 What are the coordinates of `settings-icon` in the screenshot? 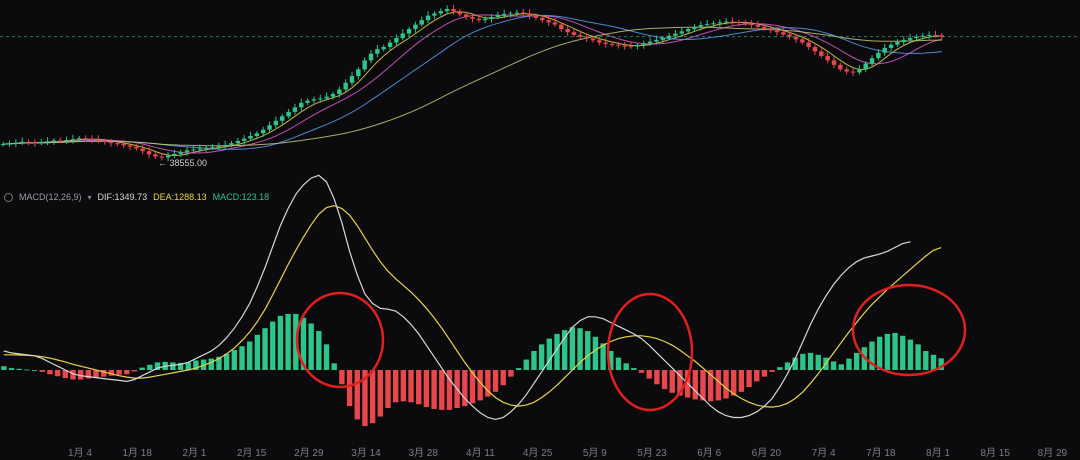 It's located at (8, 197).